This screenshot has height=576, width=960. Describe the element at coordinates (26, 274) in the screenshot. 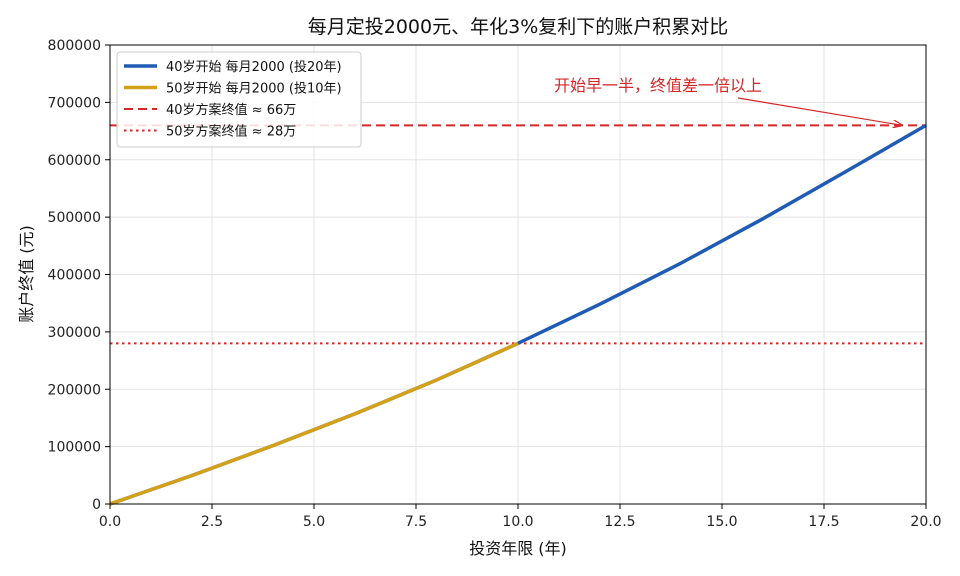

I see `y-axis-title: 账户终值 (元)` at that location.